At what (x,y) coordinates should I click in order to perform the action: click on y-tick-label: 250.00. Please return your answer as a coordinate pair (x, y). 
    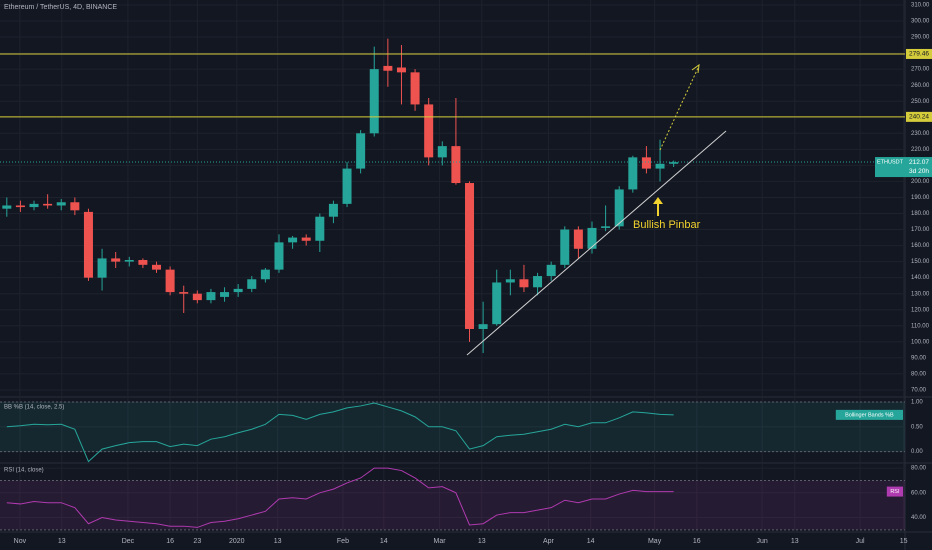
    Looking at the image, I should click on (920, 102).